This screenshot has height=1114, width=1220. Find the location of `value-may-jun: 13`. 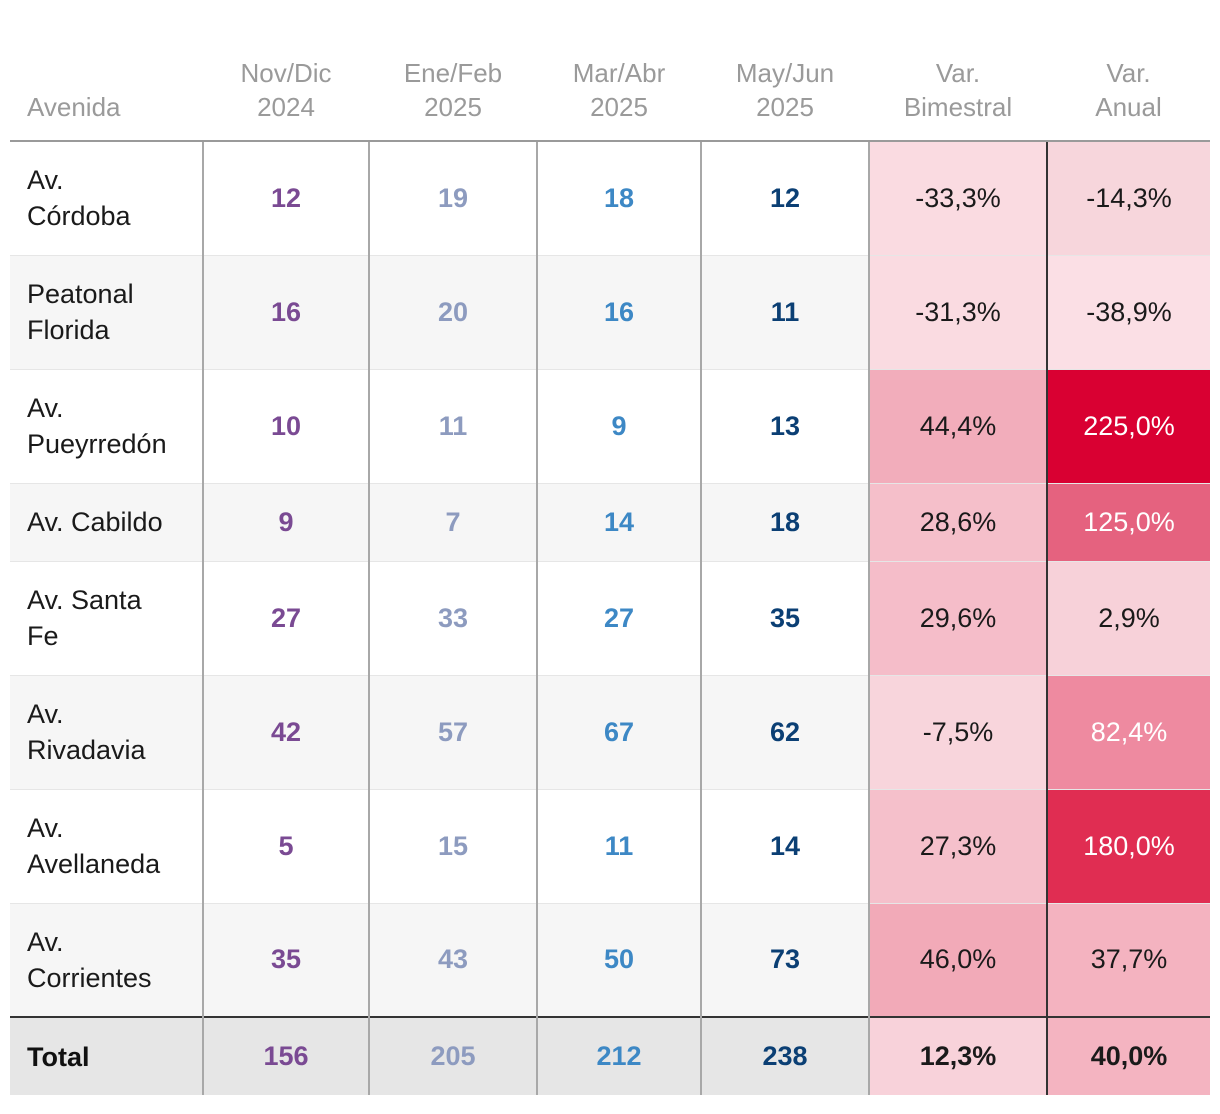

value-may-jun: 13 is located at coordinates (784, 426).